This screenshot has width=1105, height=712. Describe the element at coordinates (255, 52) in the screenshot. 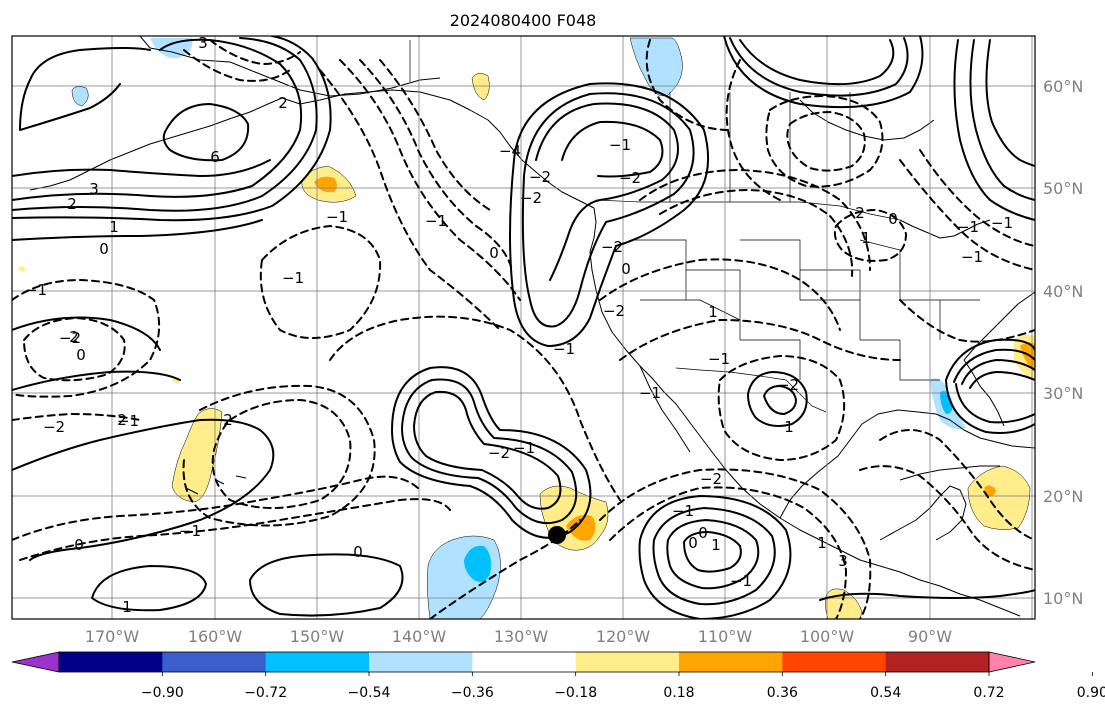

I see `contour-alaska-minus2` at that location.